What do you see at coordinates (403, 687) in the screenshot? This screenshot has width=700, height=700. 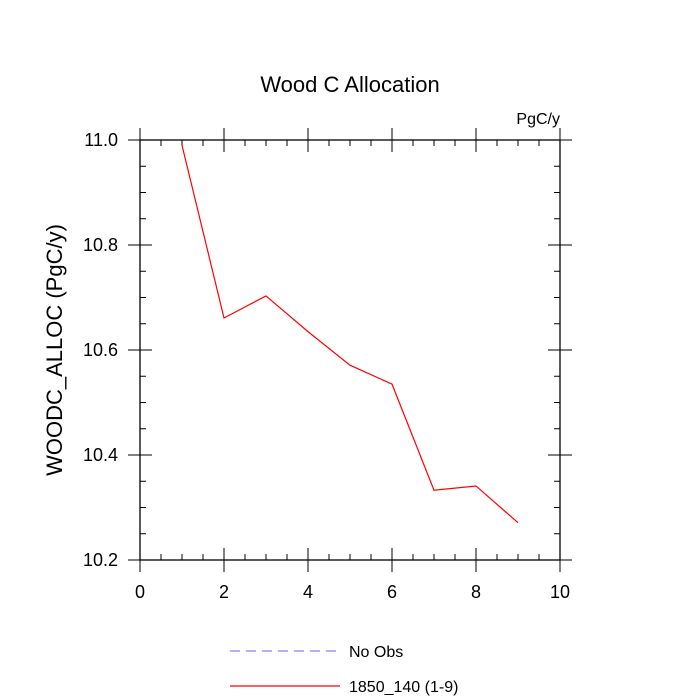 I see `legend-label: 1850_140 (1-9)` at bounding box center [403, 687].